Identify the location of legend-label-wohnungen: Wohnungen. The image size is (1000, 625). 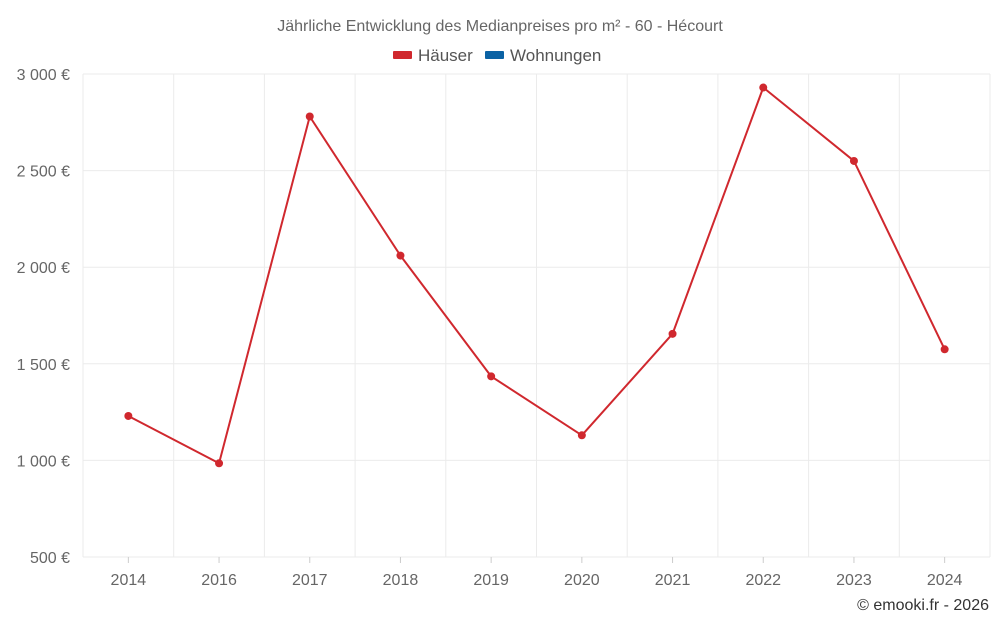
(555, 55).